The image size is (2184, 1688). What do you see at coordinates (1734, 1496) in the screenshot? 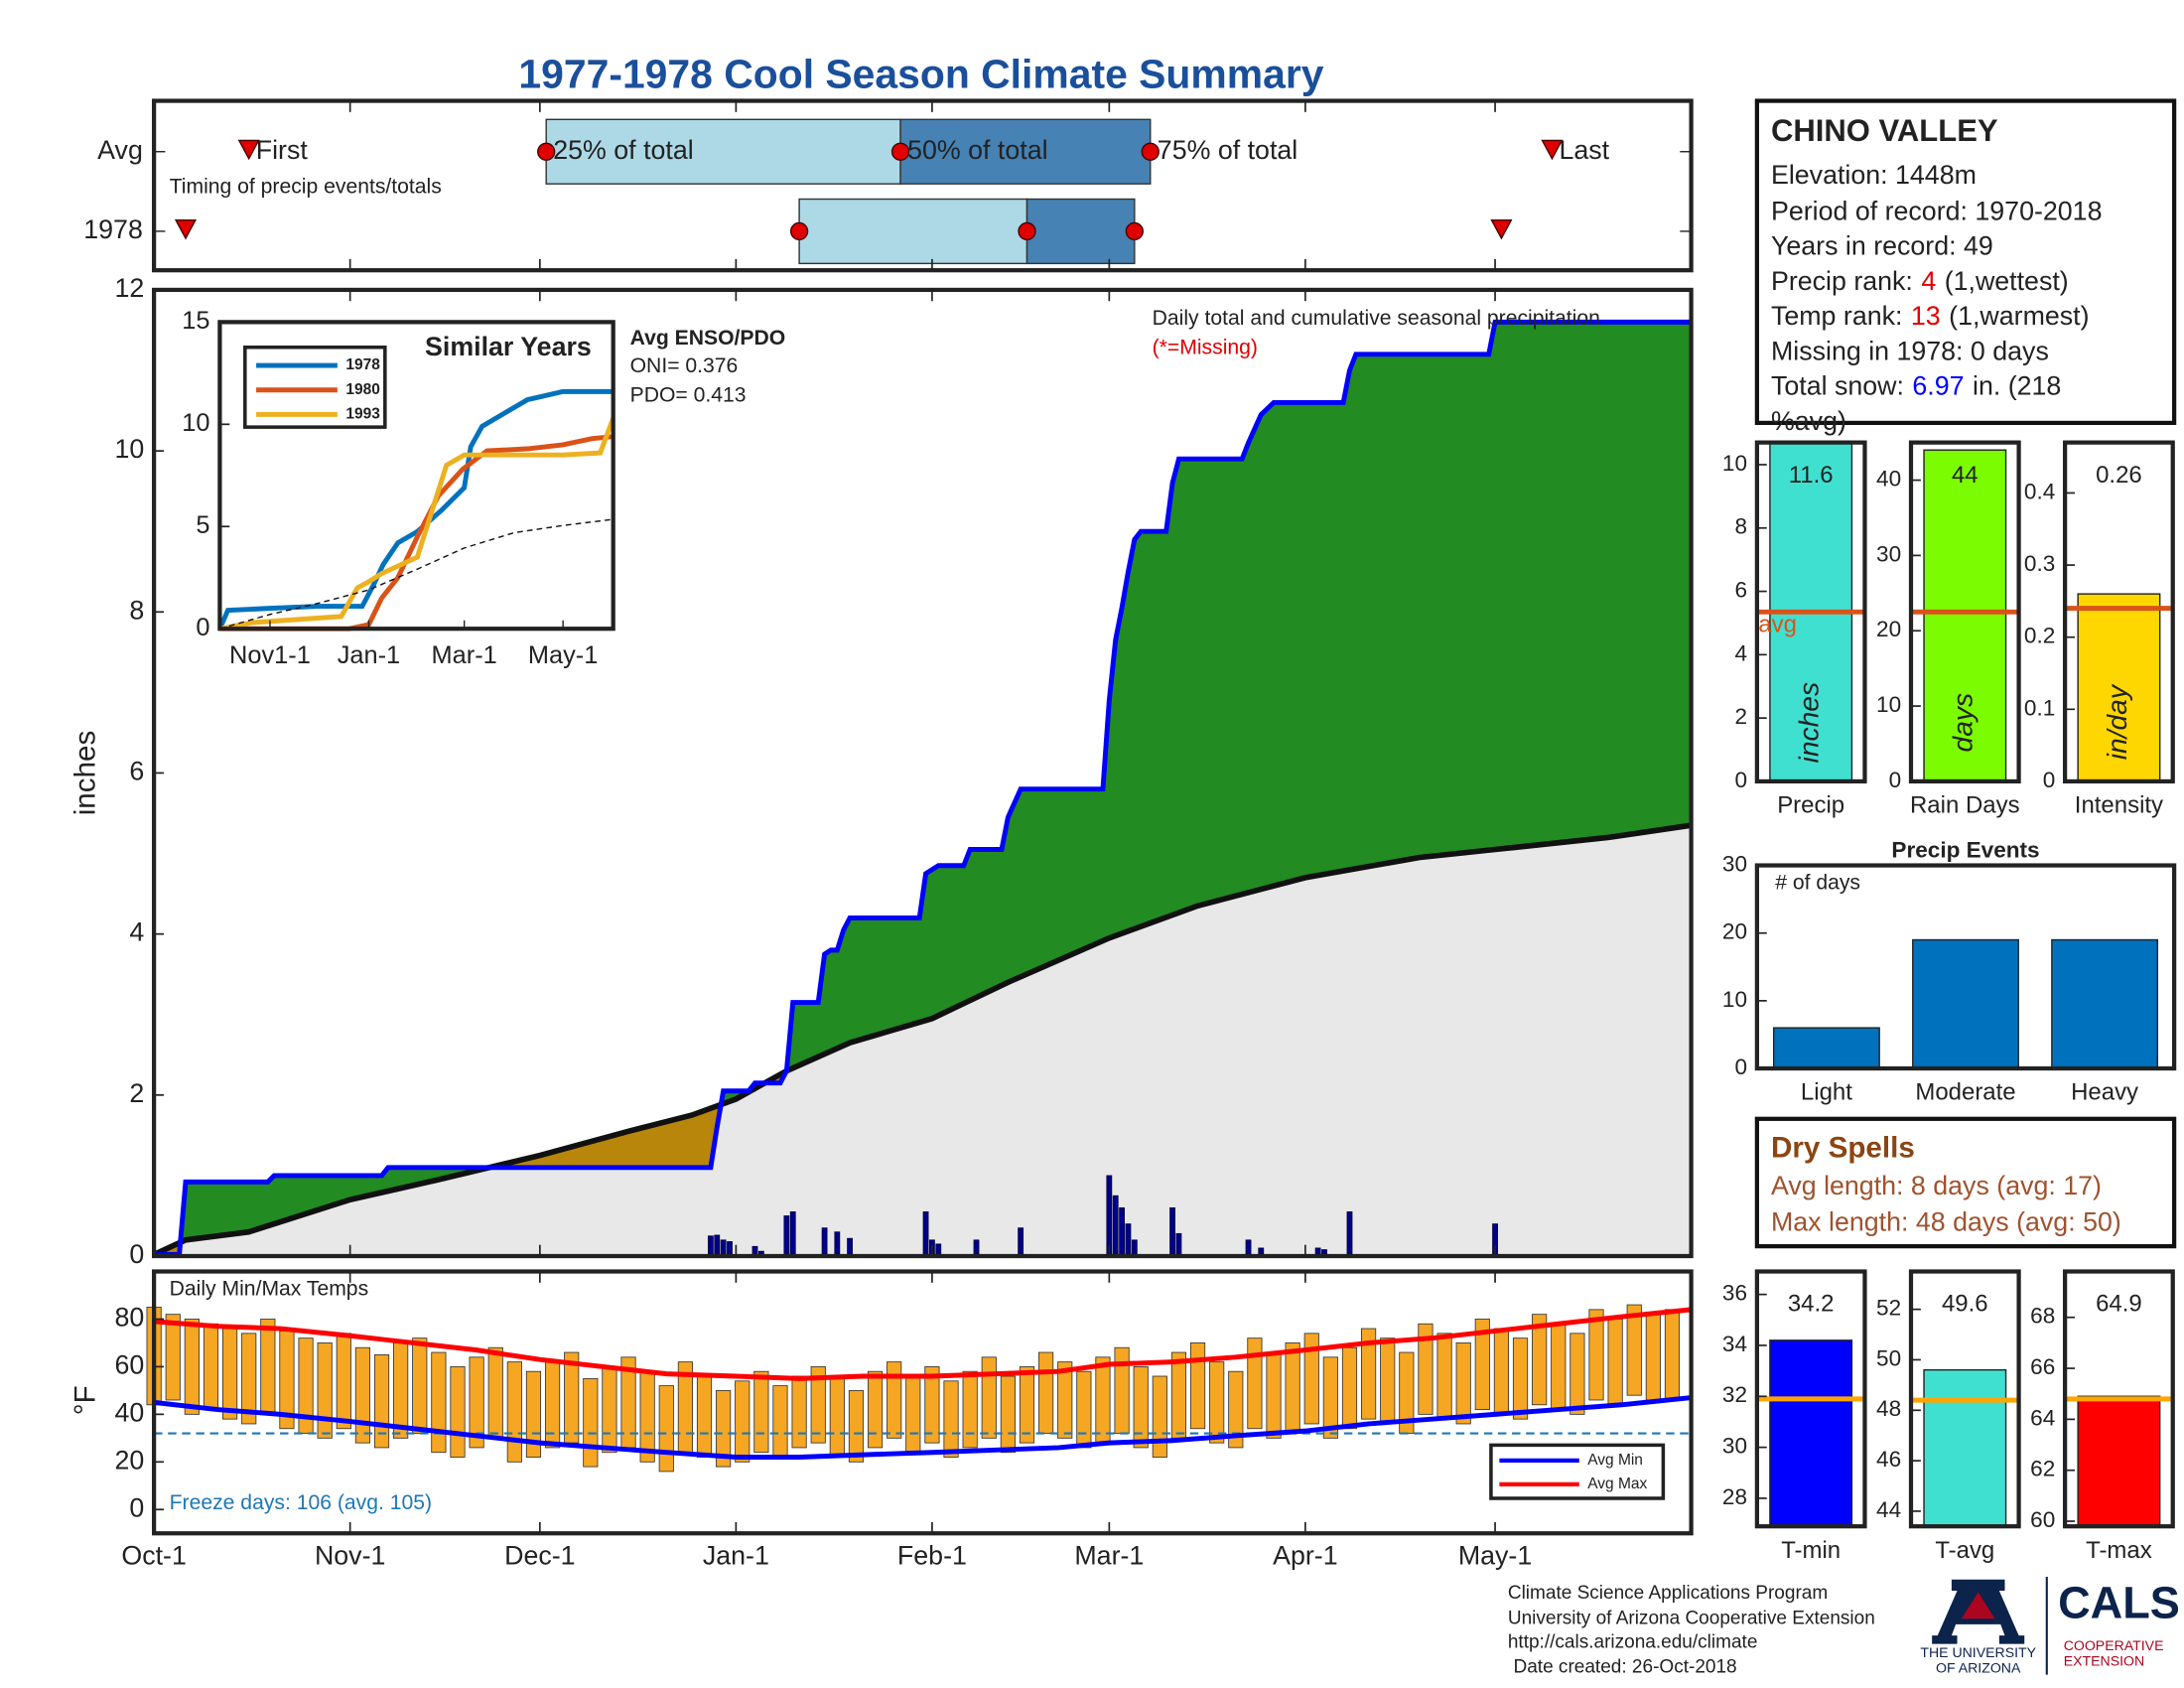
I see `y-tick-label: 28` at bounding box center [1734, 1496].